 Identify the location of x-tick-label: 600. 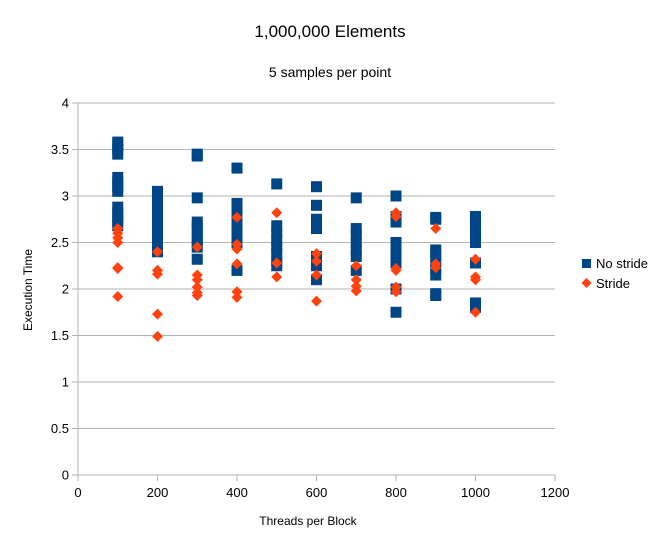
(317, 492).